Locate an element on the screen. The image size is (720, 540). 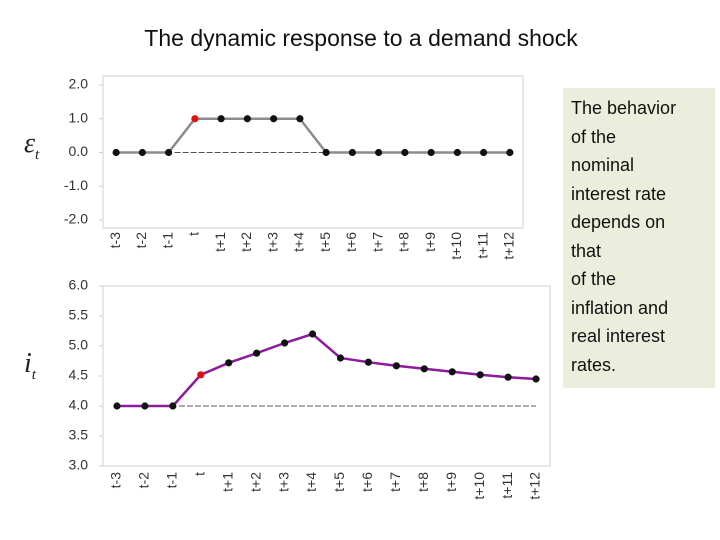
symbol-main: i is located at coordinates (28, 363).